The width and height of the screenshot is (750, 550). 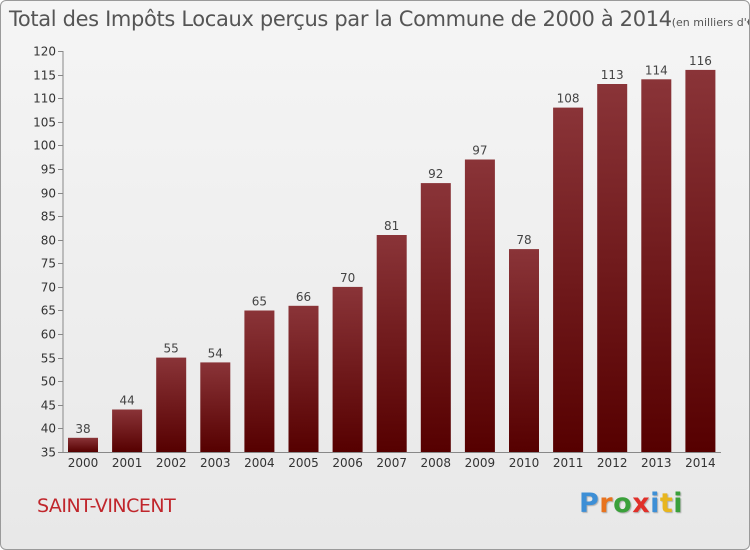 What do you see at coordinates (568, 463) in the screenshot?
I see `x-tick-label-2011: 2011` at bounding box center [568, 463].